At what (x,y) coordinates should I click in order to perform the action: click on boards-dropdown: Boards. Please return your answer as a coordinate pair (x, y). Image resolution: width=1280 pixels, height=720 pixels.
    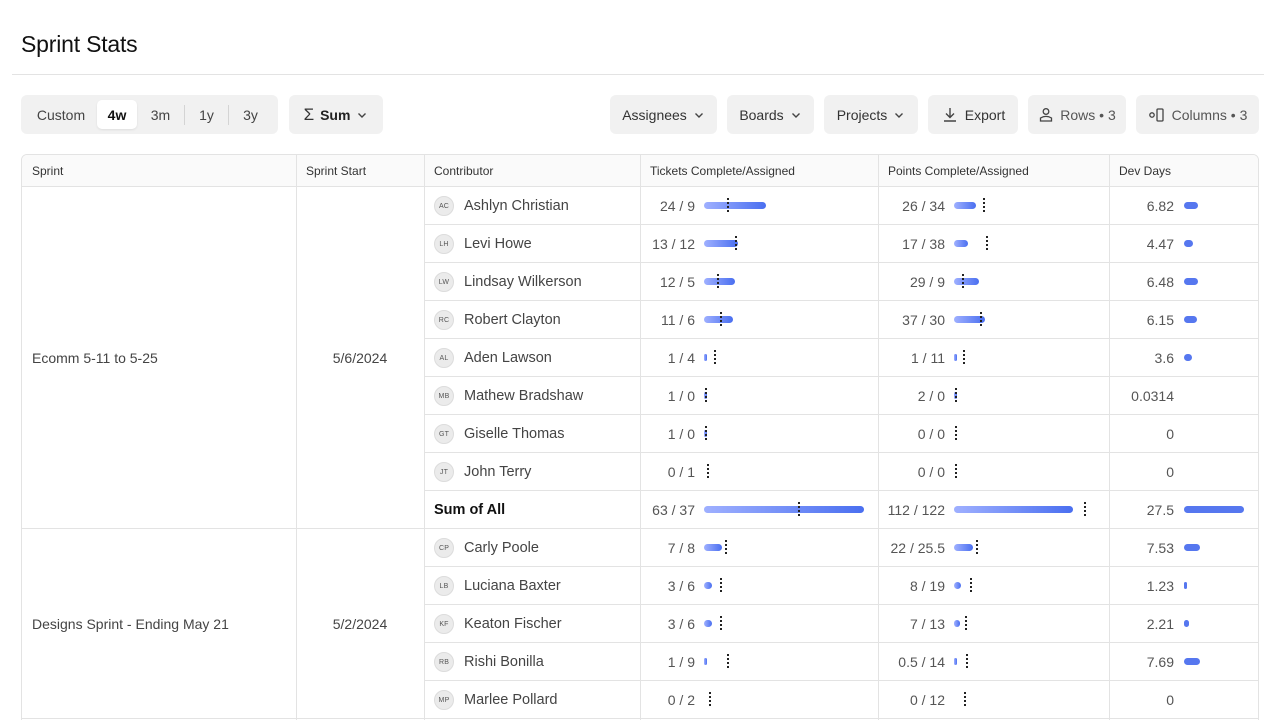
    Looking at the image, I should click on (770, 114).